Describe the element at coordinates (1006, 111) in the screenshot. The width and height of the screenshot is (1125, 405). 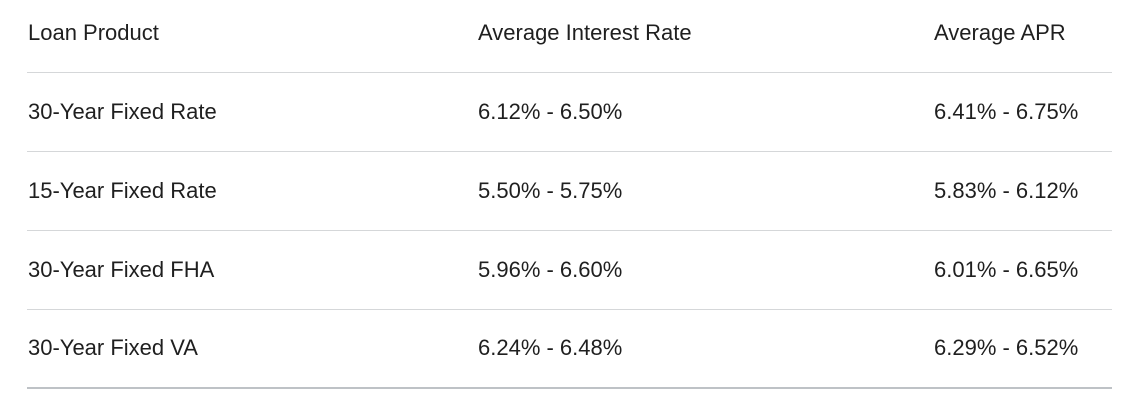
I see `apr-cell: 6.41% - 6.75%` at that location.